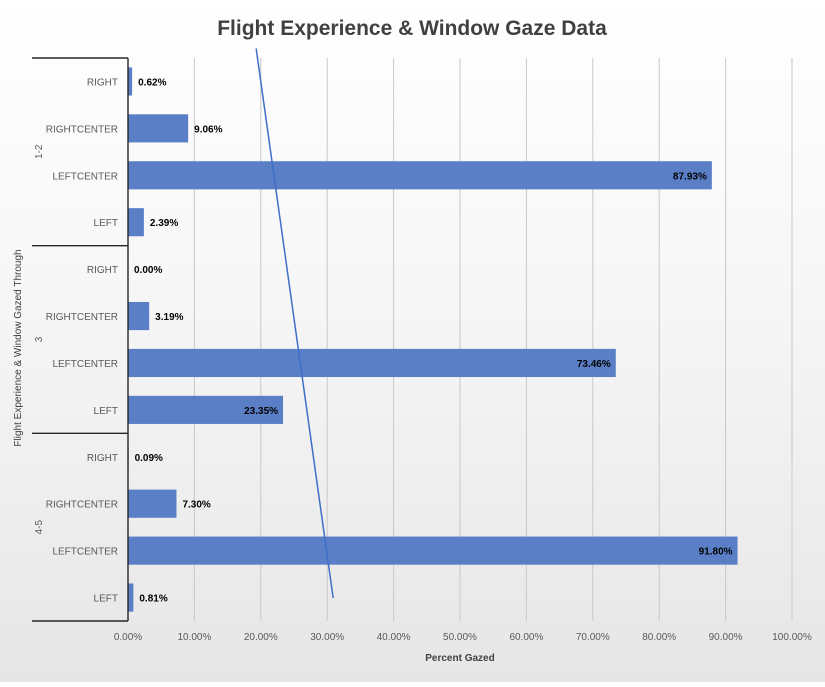 The width and height of the screenshot is (825, 687). Describe the element at coordinates (593, 637) in the screenshot. I see `x-tick-label: 70.00%` at that location.